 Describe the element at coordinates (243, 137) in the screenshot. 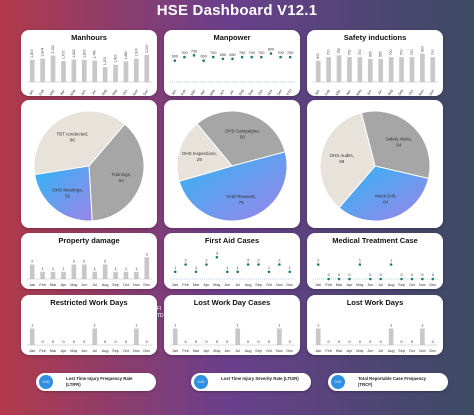

I see `slice-label: 50` at that location.